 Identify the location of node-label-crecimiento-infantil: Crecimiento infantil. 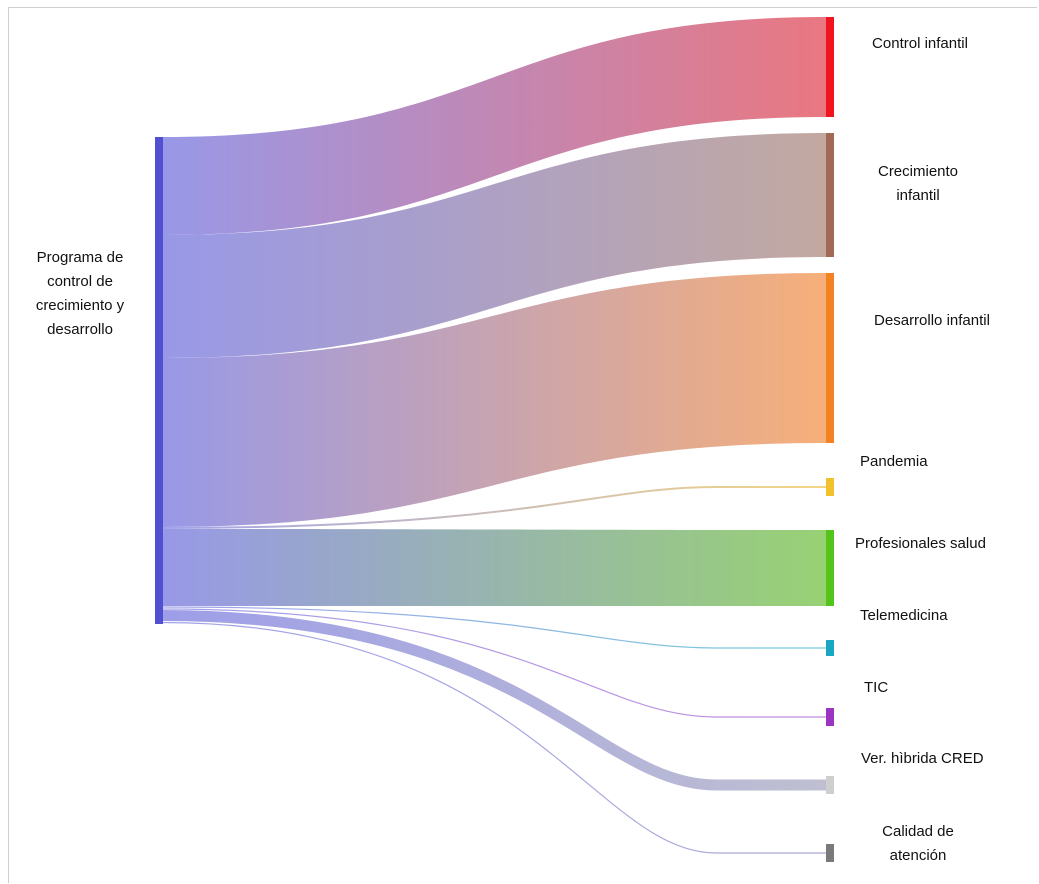
(918, 183).